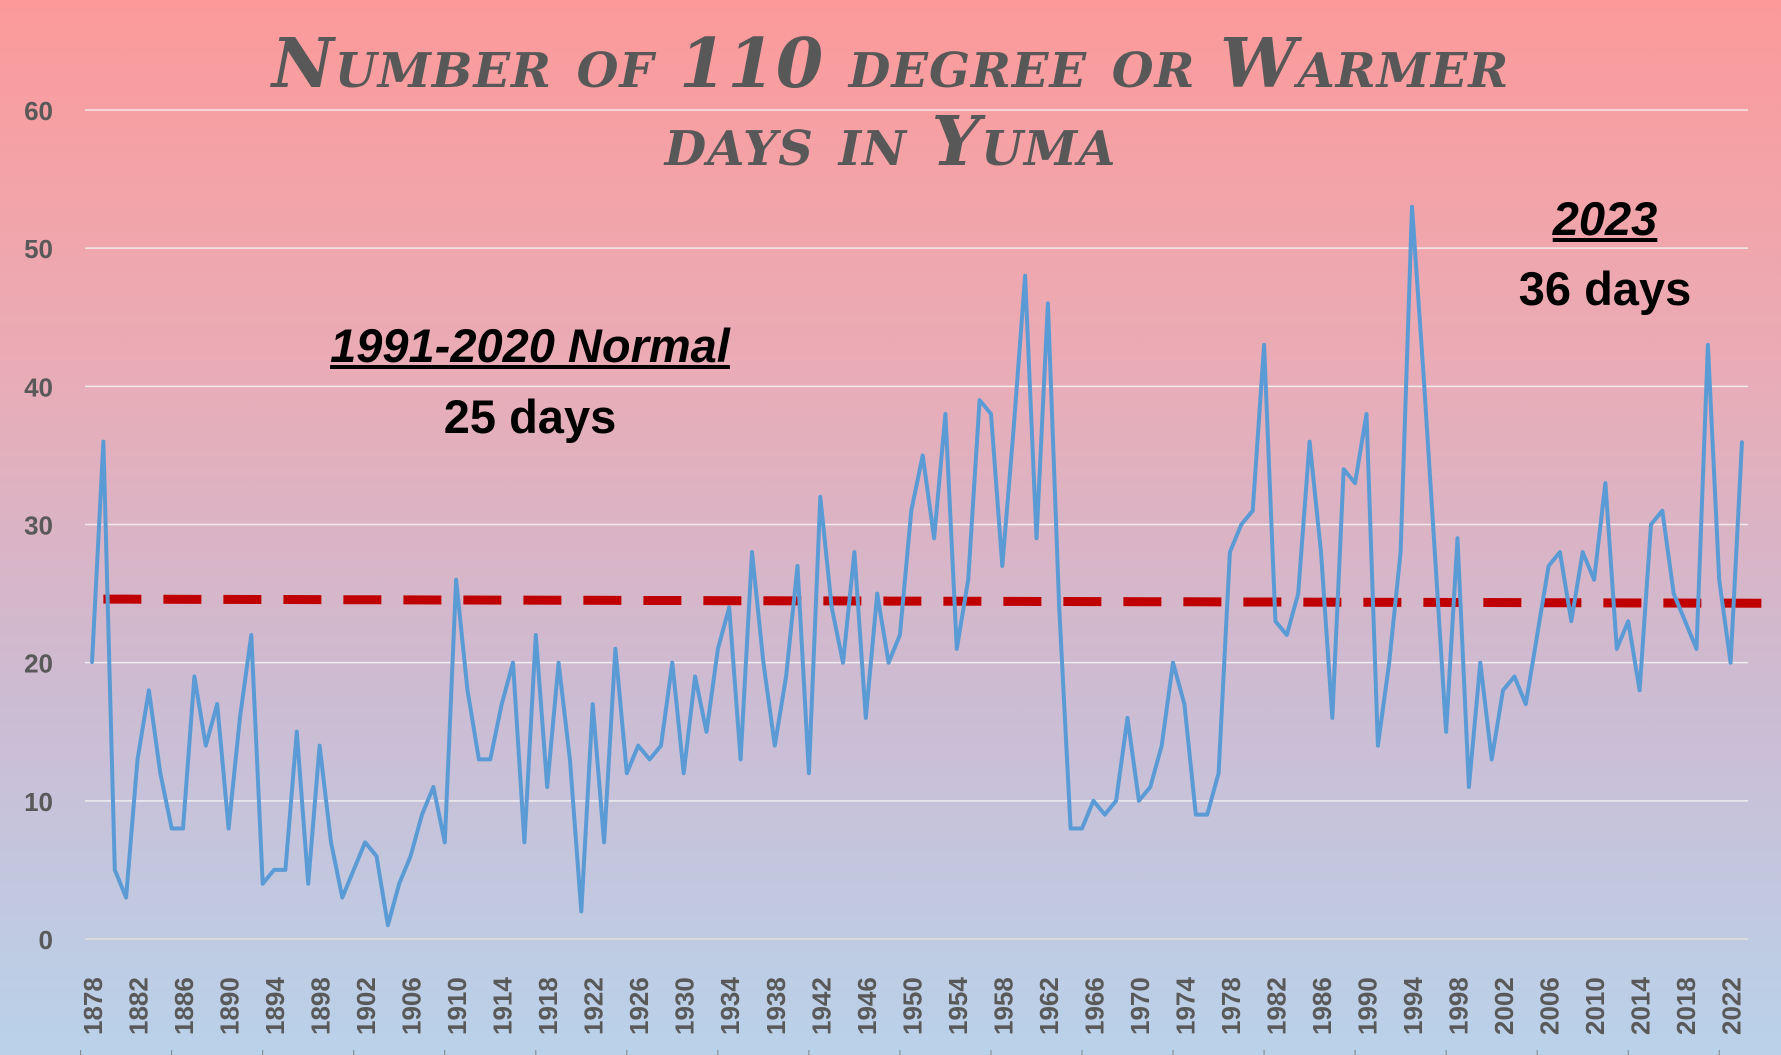 The image size is (1781, 1055). Describe the element at coordinates (38, 111) in the screenshot. I see `y-tick-label: 60` at that location.